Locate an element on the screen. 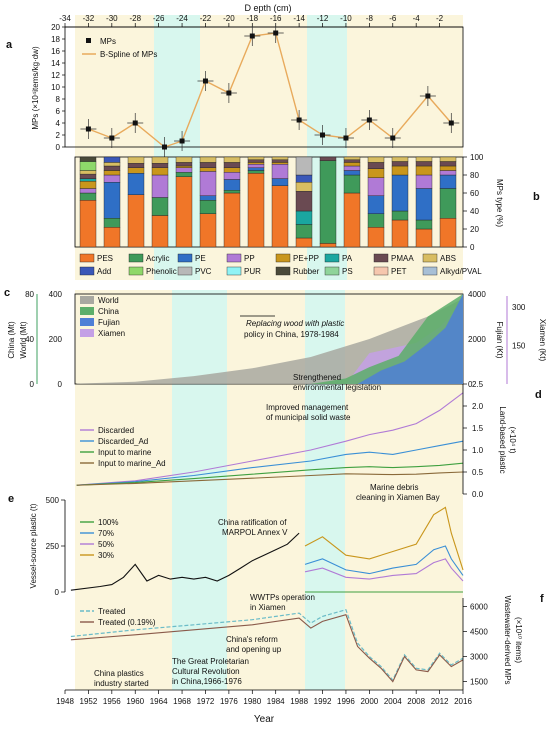  fujian-ylabel: Fujian (Kt) is located at coordinates (499, 340).